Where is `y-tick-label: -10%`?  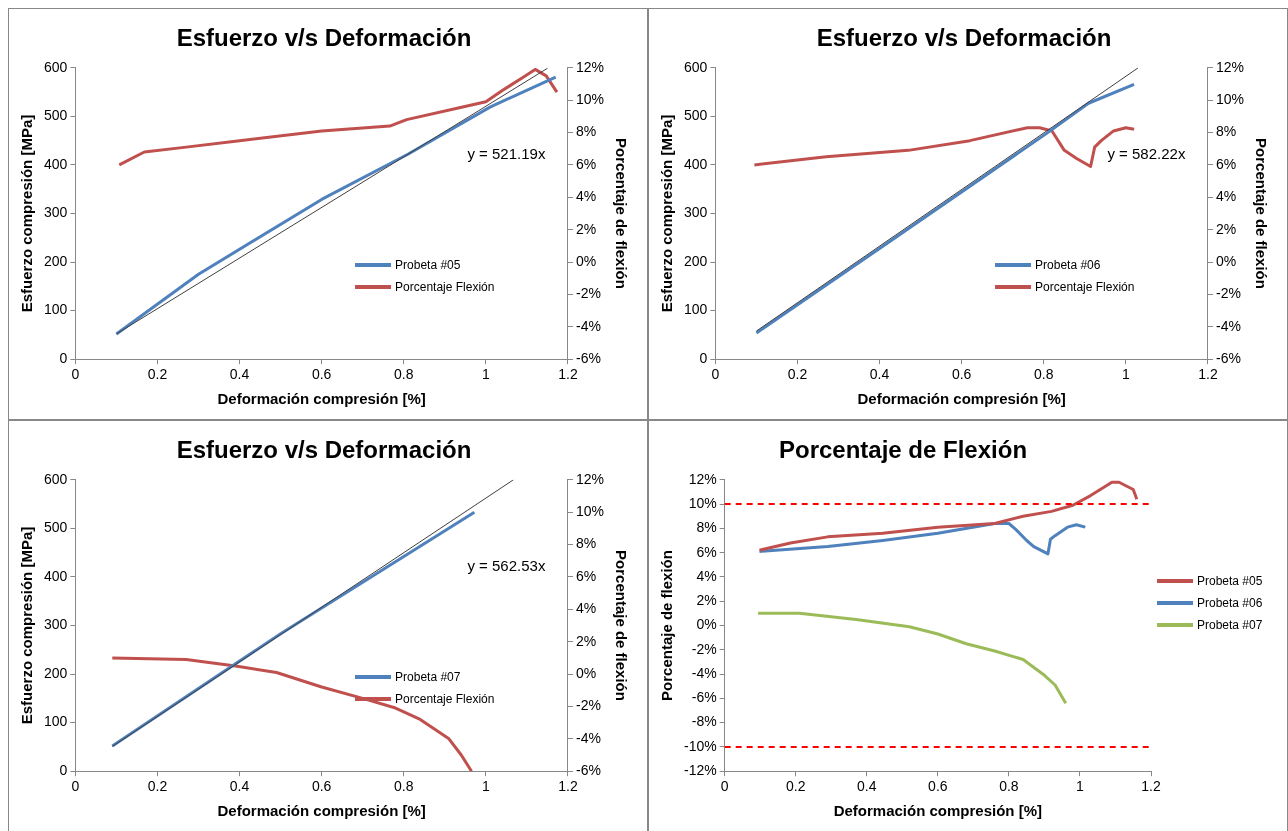
y-tick-label: -10% is located at coordinates (700, 745).